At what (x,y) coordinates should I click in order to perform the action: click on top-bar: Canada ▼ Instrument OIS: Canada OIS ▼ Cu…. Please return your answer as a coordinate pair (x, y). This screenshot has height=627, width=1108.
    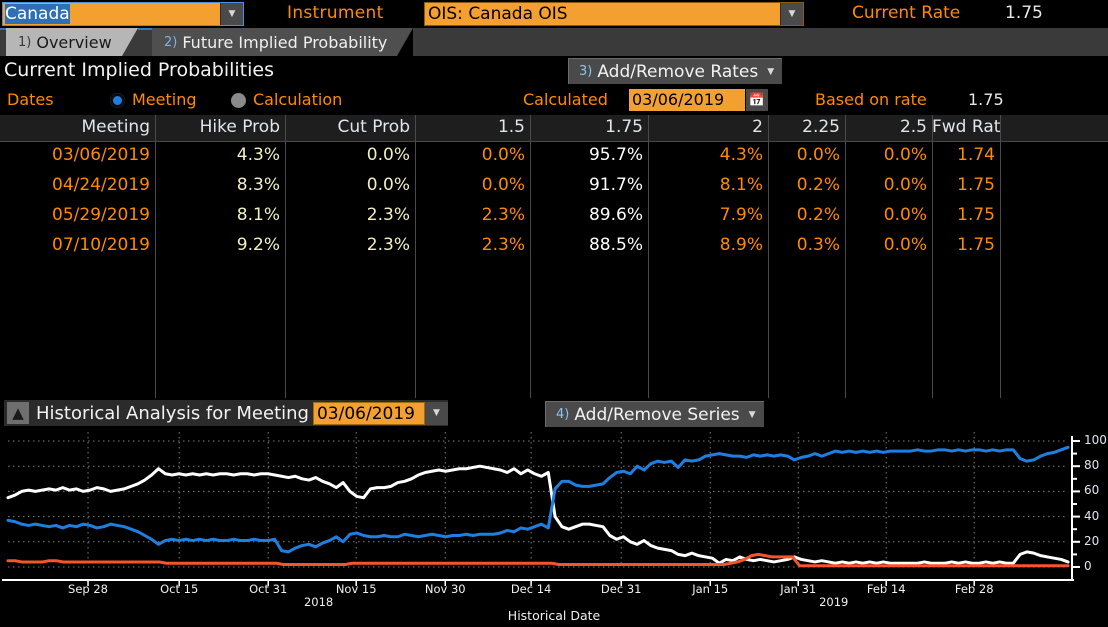
    Looking at the image, I should click on (554, 14).